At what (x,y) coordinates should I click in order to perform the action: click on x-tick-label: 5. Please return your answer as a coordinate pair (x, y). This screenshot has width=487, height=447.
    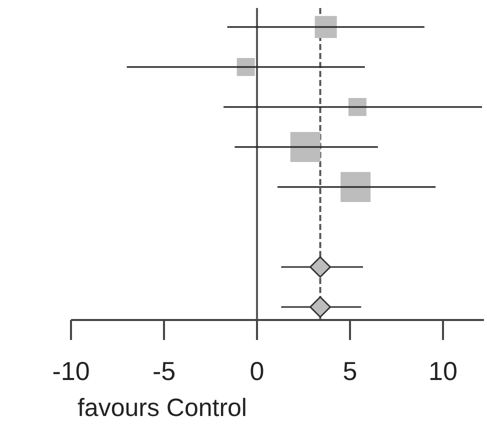
    Looking at the image, I should click on (350, 371).